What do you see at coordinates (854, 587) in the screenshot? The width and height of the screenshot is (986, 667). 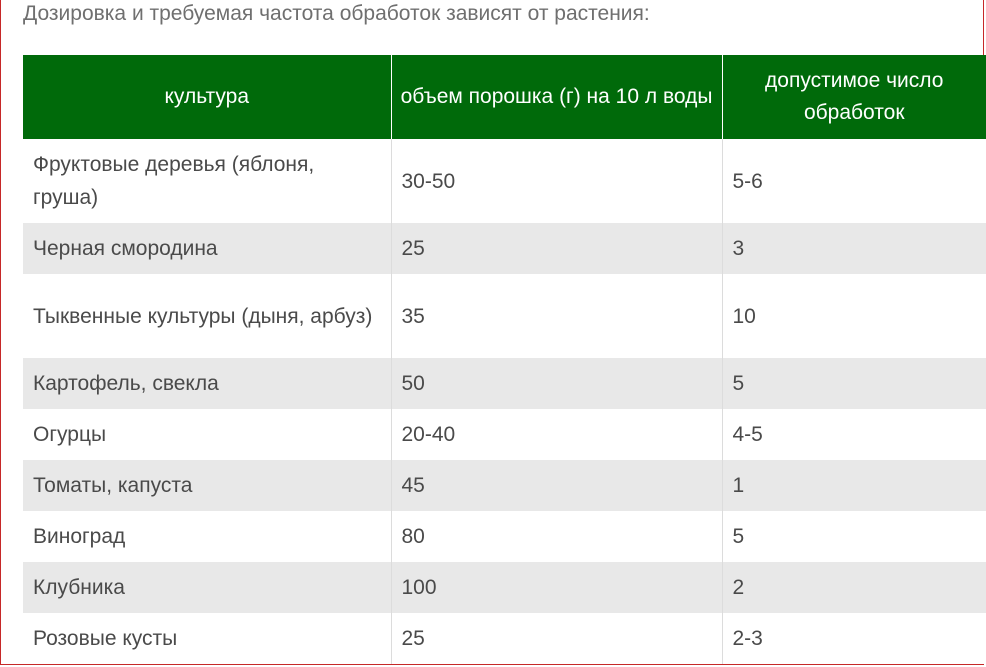 I see `cell-treatment-count: 2` at bounding box center [854, 587].